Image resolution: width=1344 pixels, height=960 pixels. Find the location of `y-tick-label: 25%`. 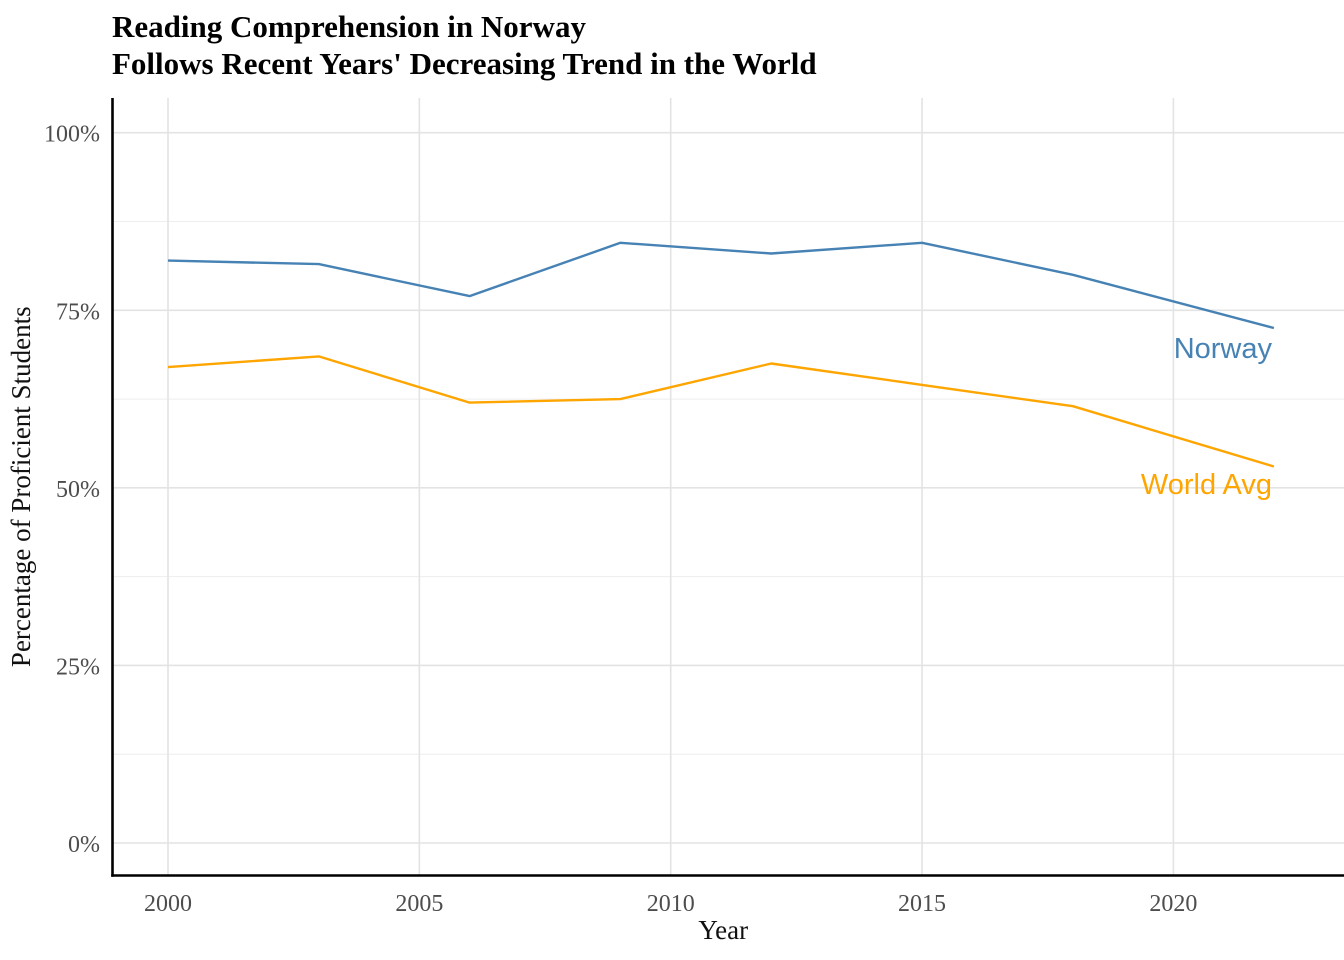

y-tick-label: 25% is located at coordinates (78, 667).